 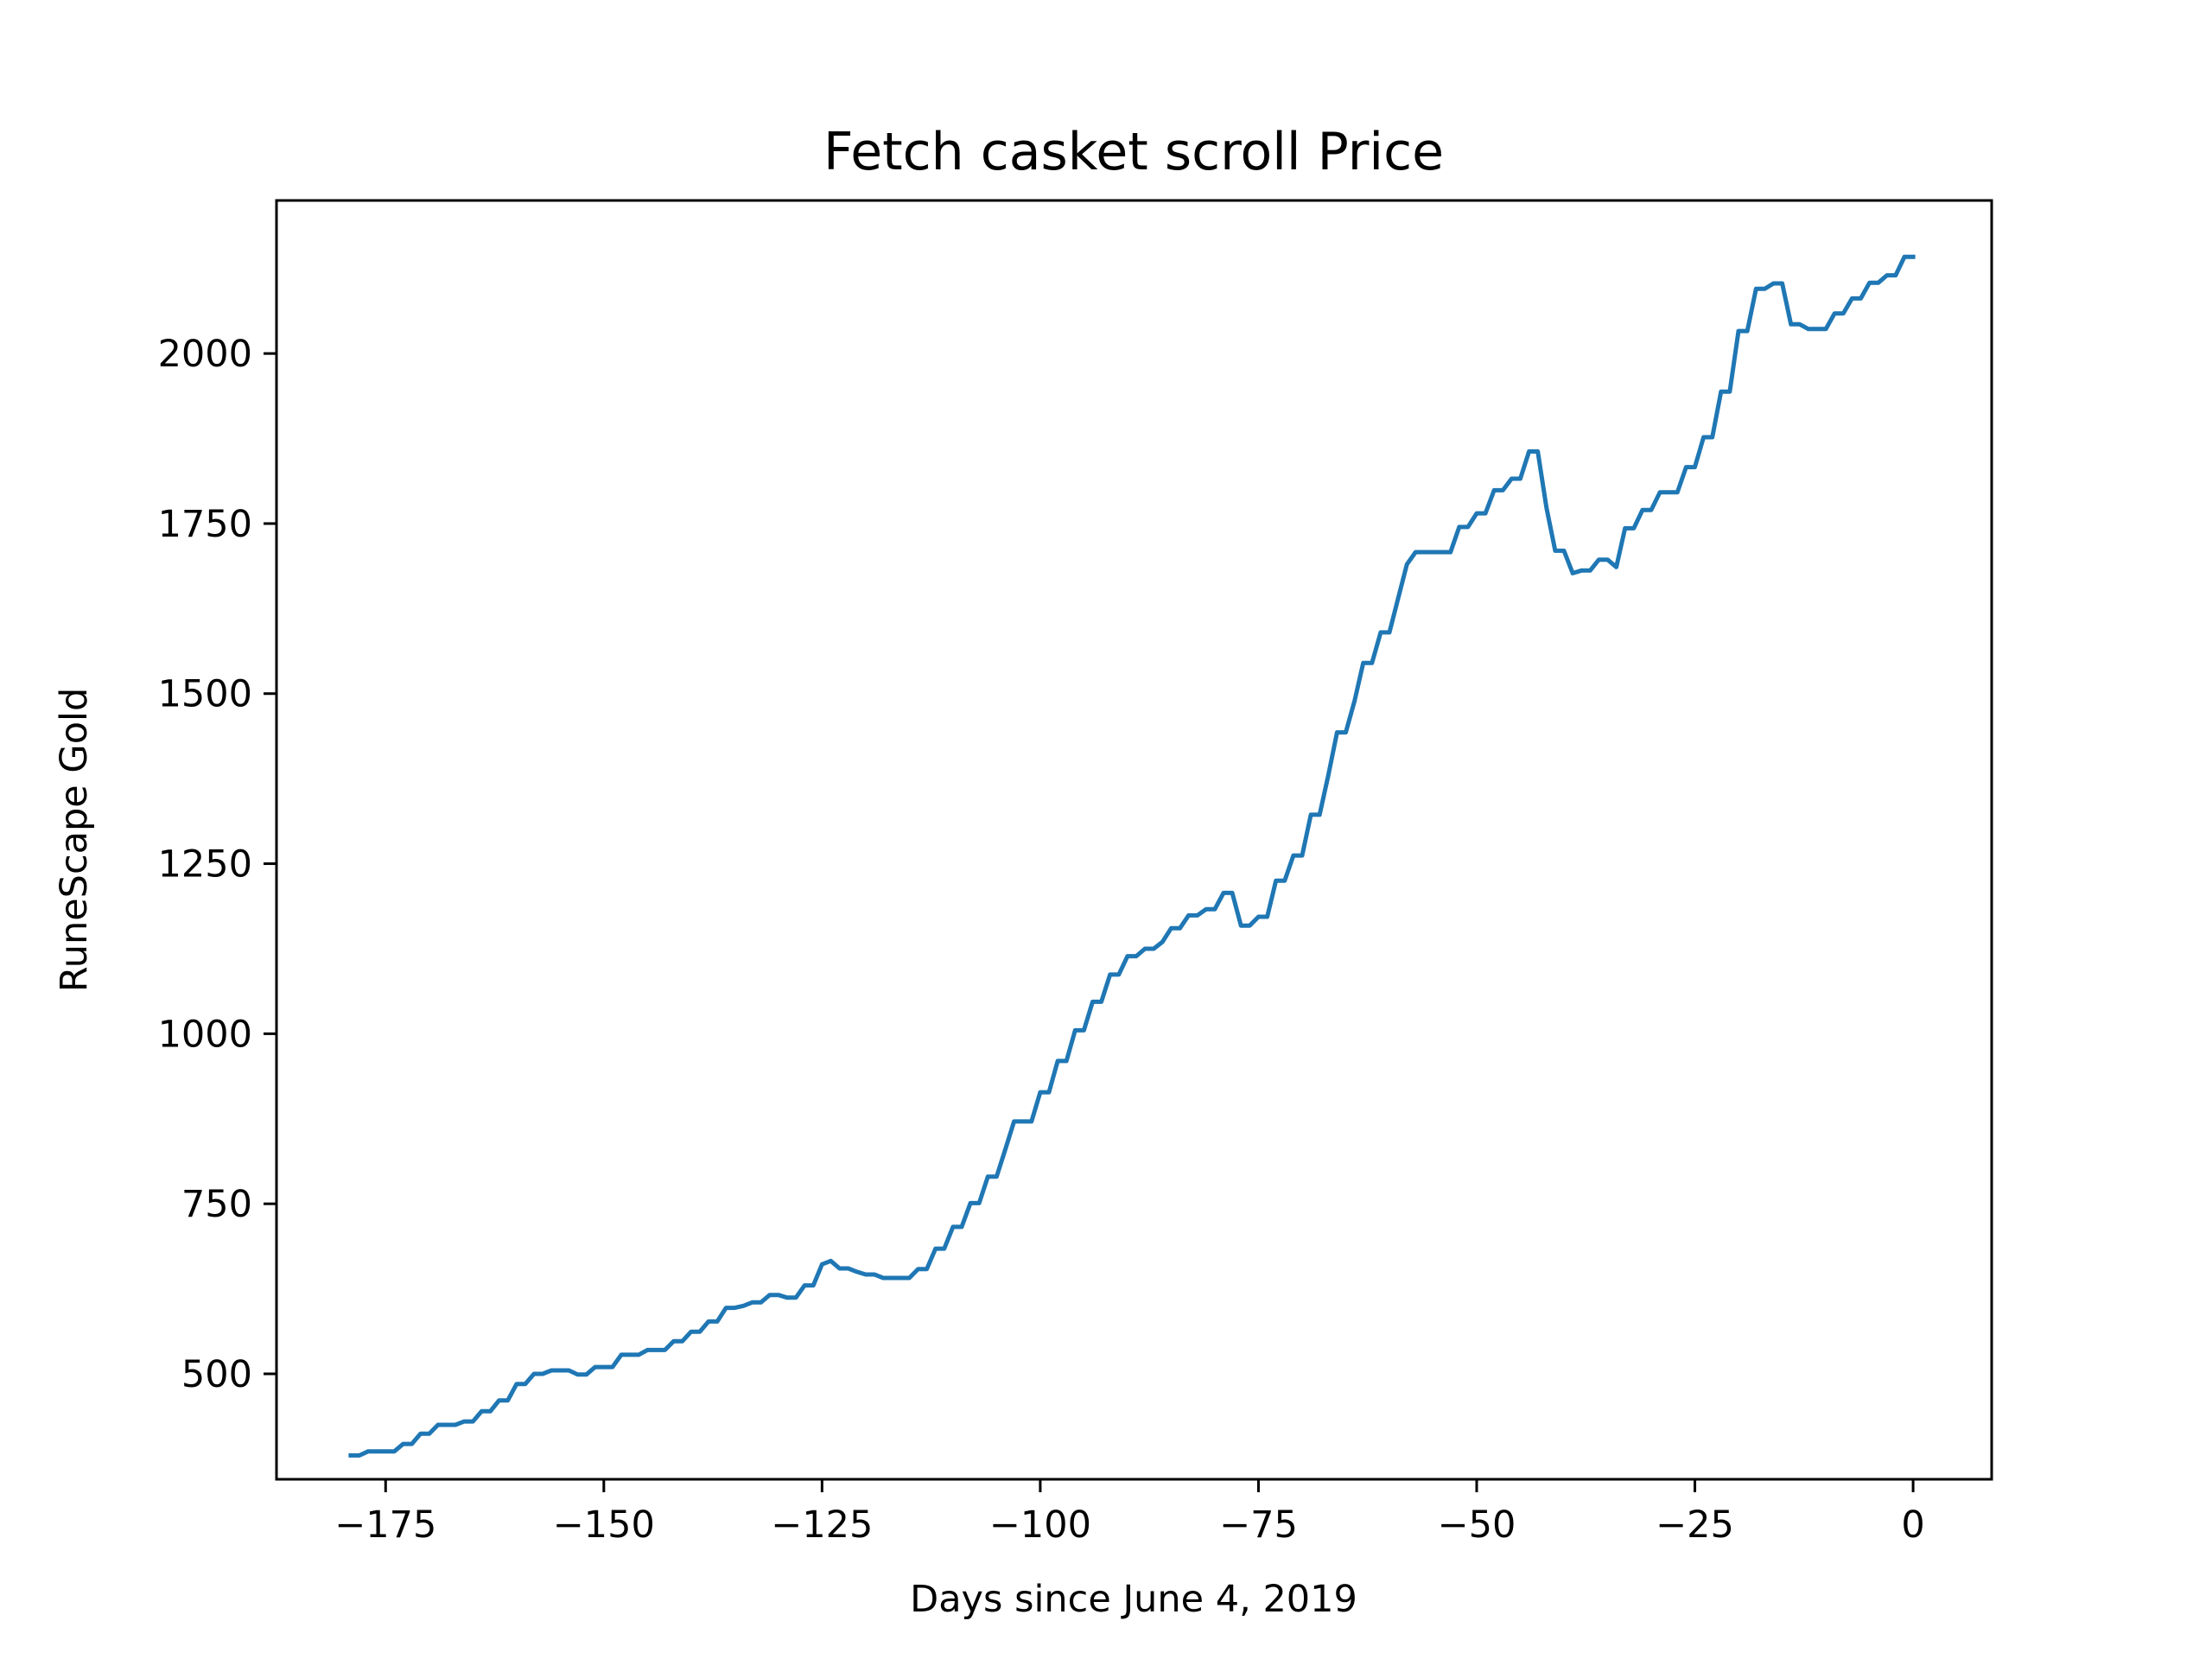 I want to click on y-tick-label: 750, so click(x=216, y=1204).